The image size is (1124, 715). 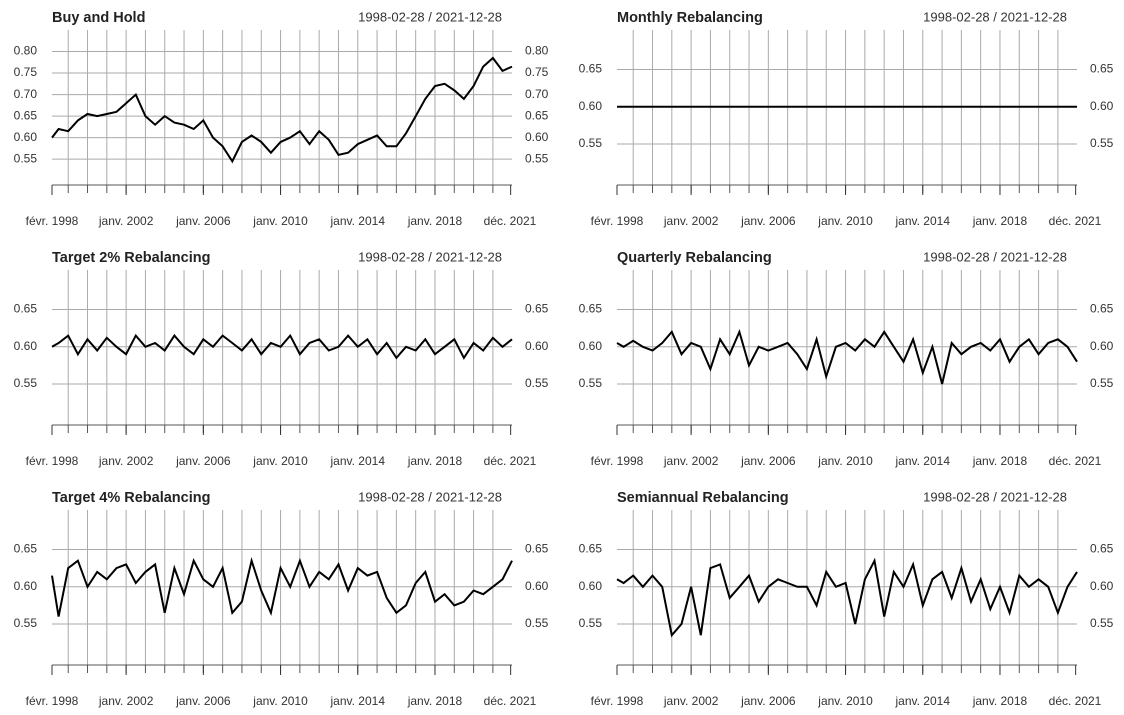 What do you see at coordinates (690, 18) in the screenshot?
I see `chart-title: Monthly Rebalancing` at bounding box center [690, 18].